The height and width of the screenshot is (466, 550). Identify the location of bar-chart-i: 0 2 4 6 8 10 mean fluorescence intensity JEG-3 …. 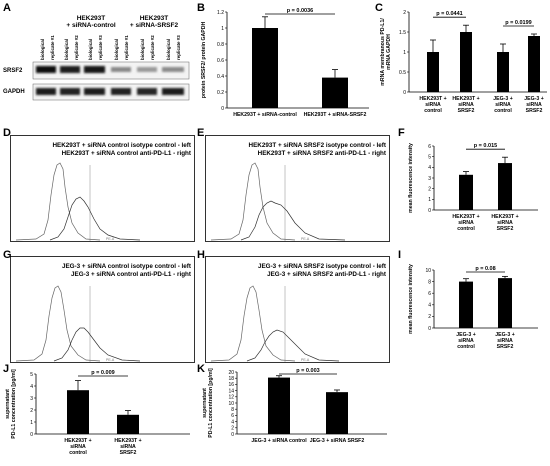
(473, 307).